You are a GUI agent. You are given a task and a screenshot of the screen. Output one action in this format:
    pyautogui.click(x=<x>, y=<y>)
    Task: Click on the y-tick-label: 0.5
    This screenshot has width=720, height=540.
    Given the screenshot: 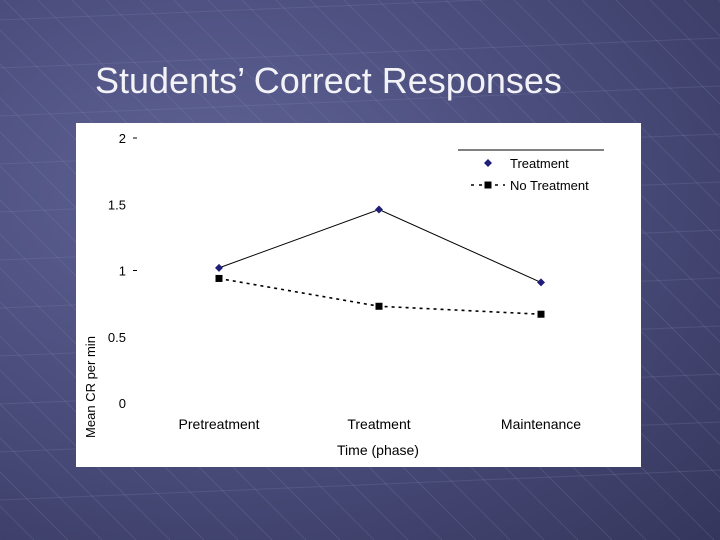 What is the action you would take?
    pyautogui.click(x=117, y=337)
    